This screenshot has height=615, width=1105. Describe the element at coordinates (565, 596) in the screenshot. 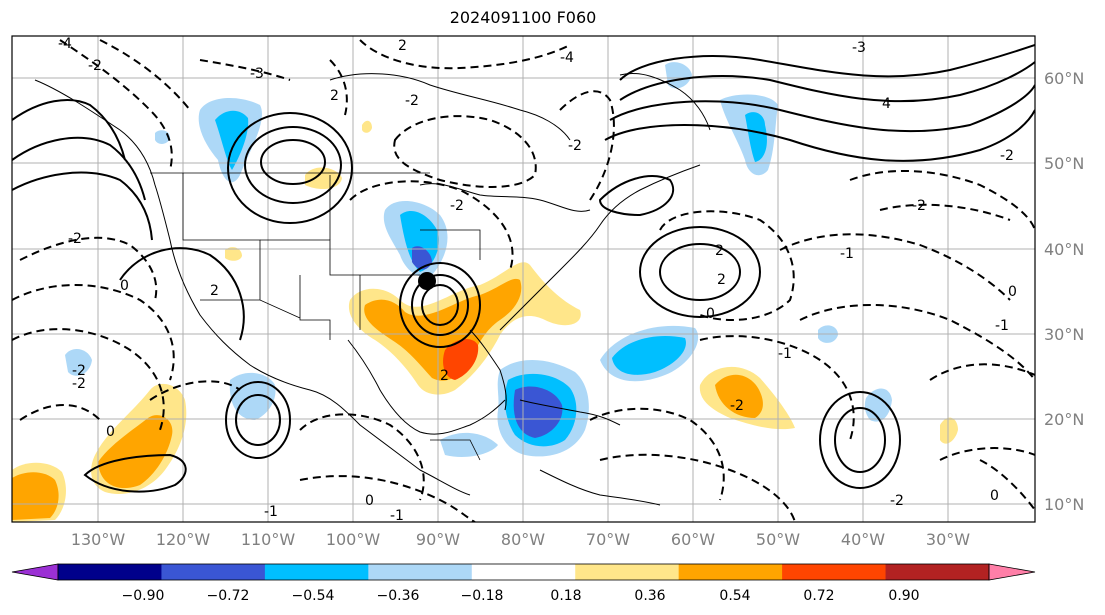

I see `colorbar-tick: 0.18` at that location.